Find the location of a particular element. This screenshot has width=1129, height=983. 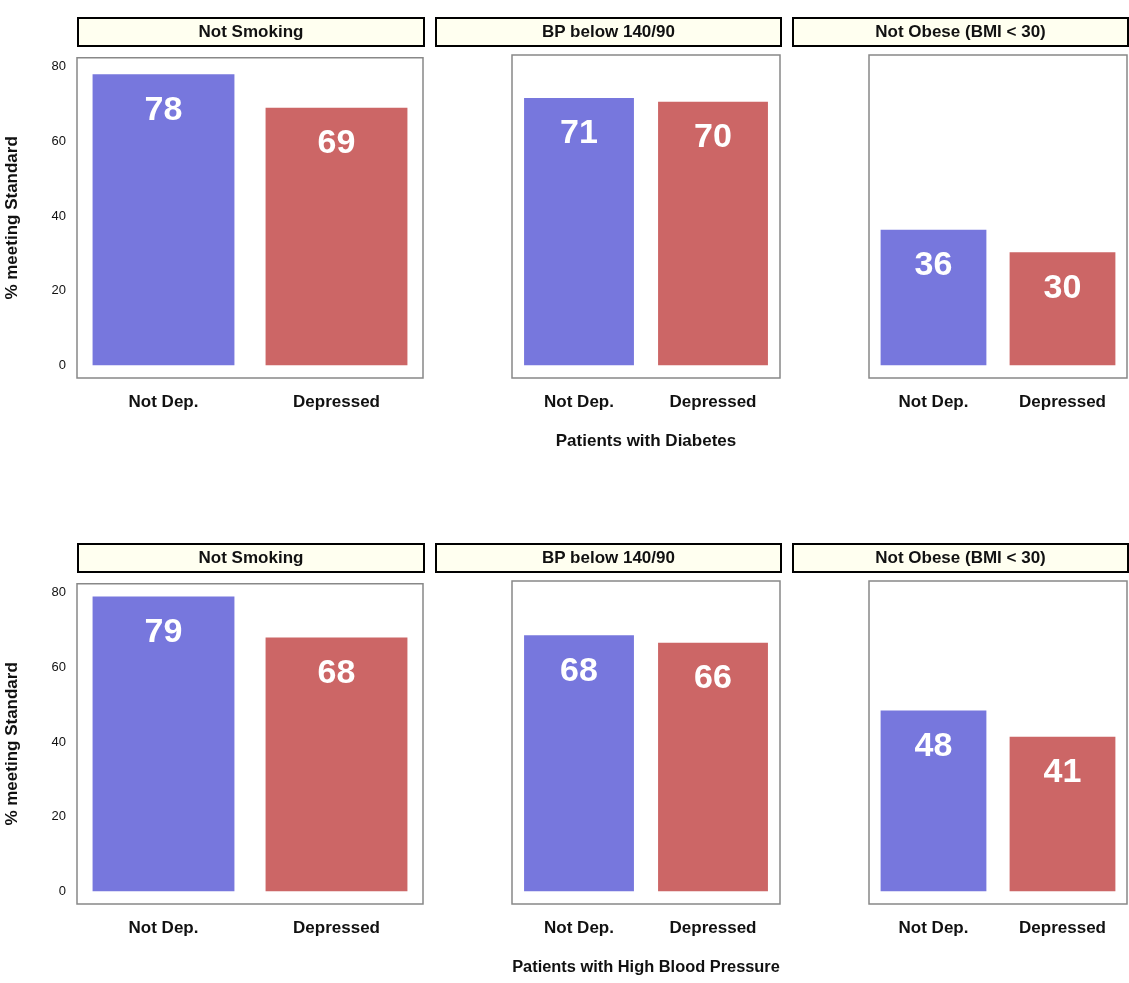

data-label: 78 is located at coordinates (163, 107).